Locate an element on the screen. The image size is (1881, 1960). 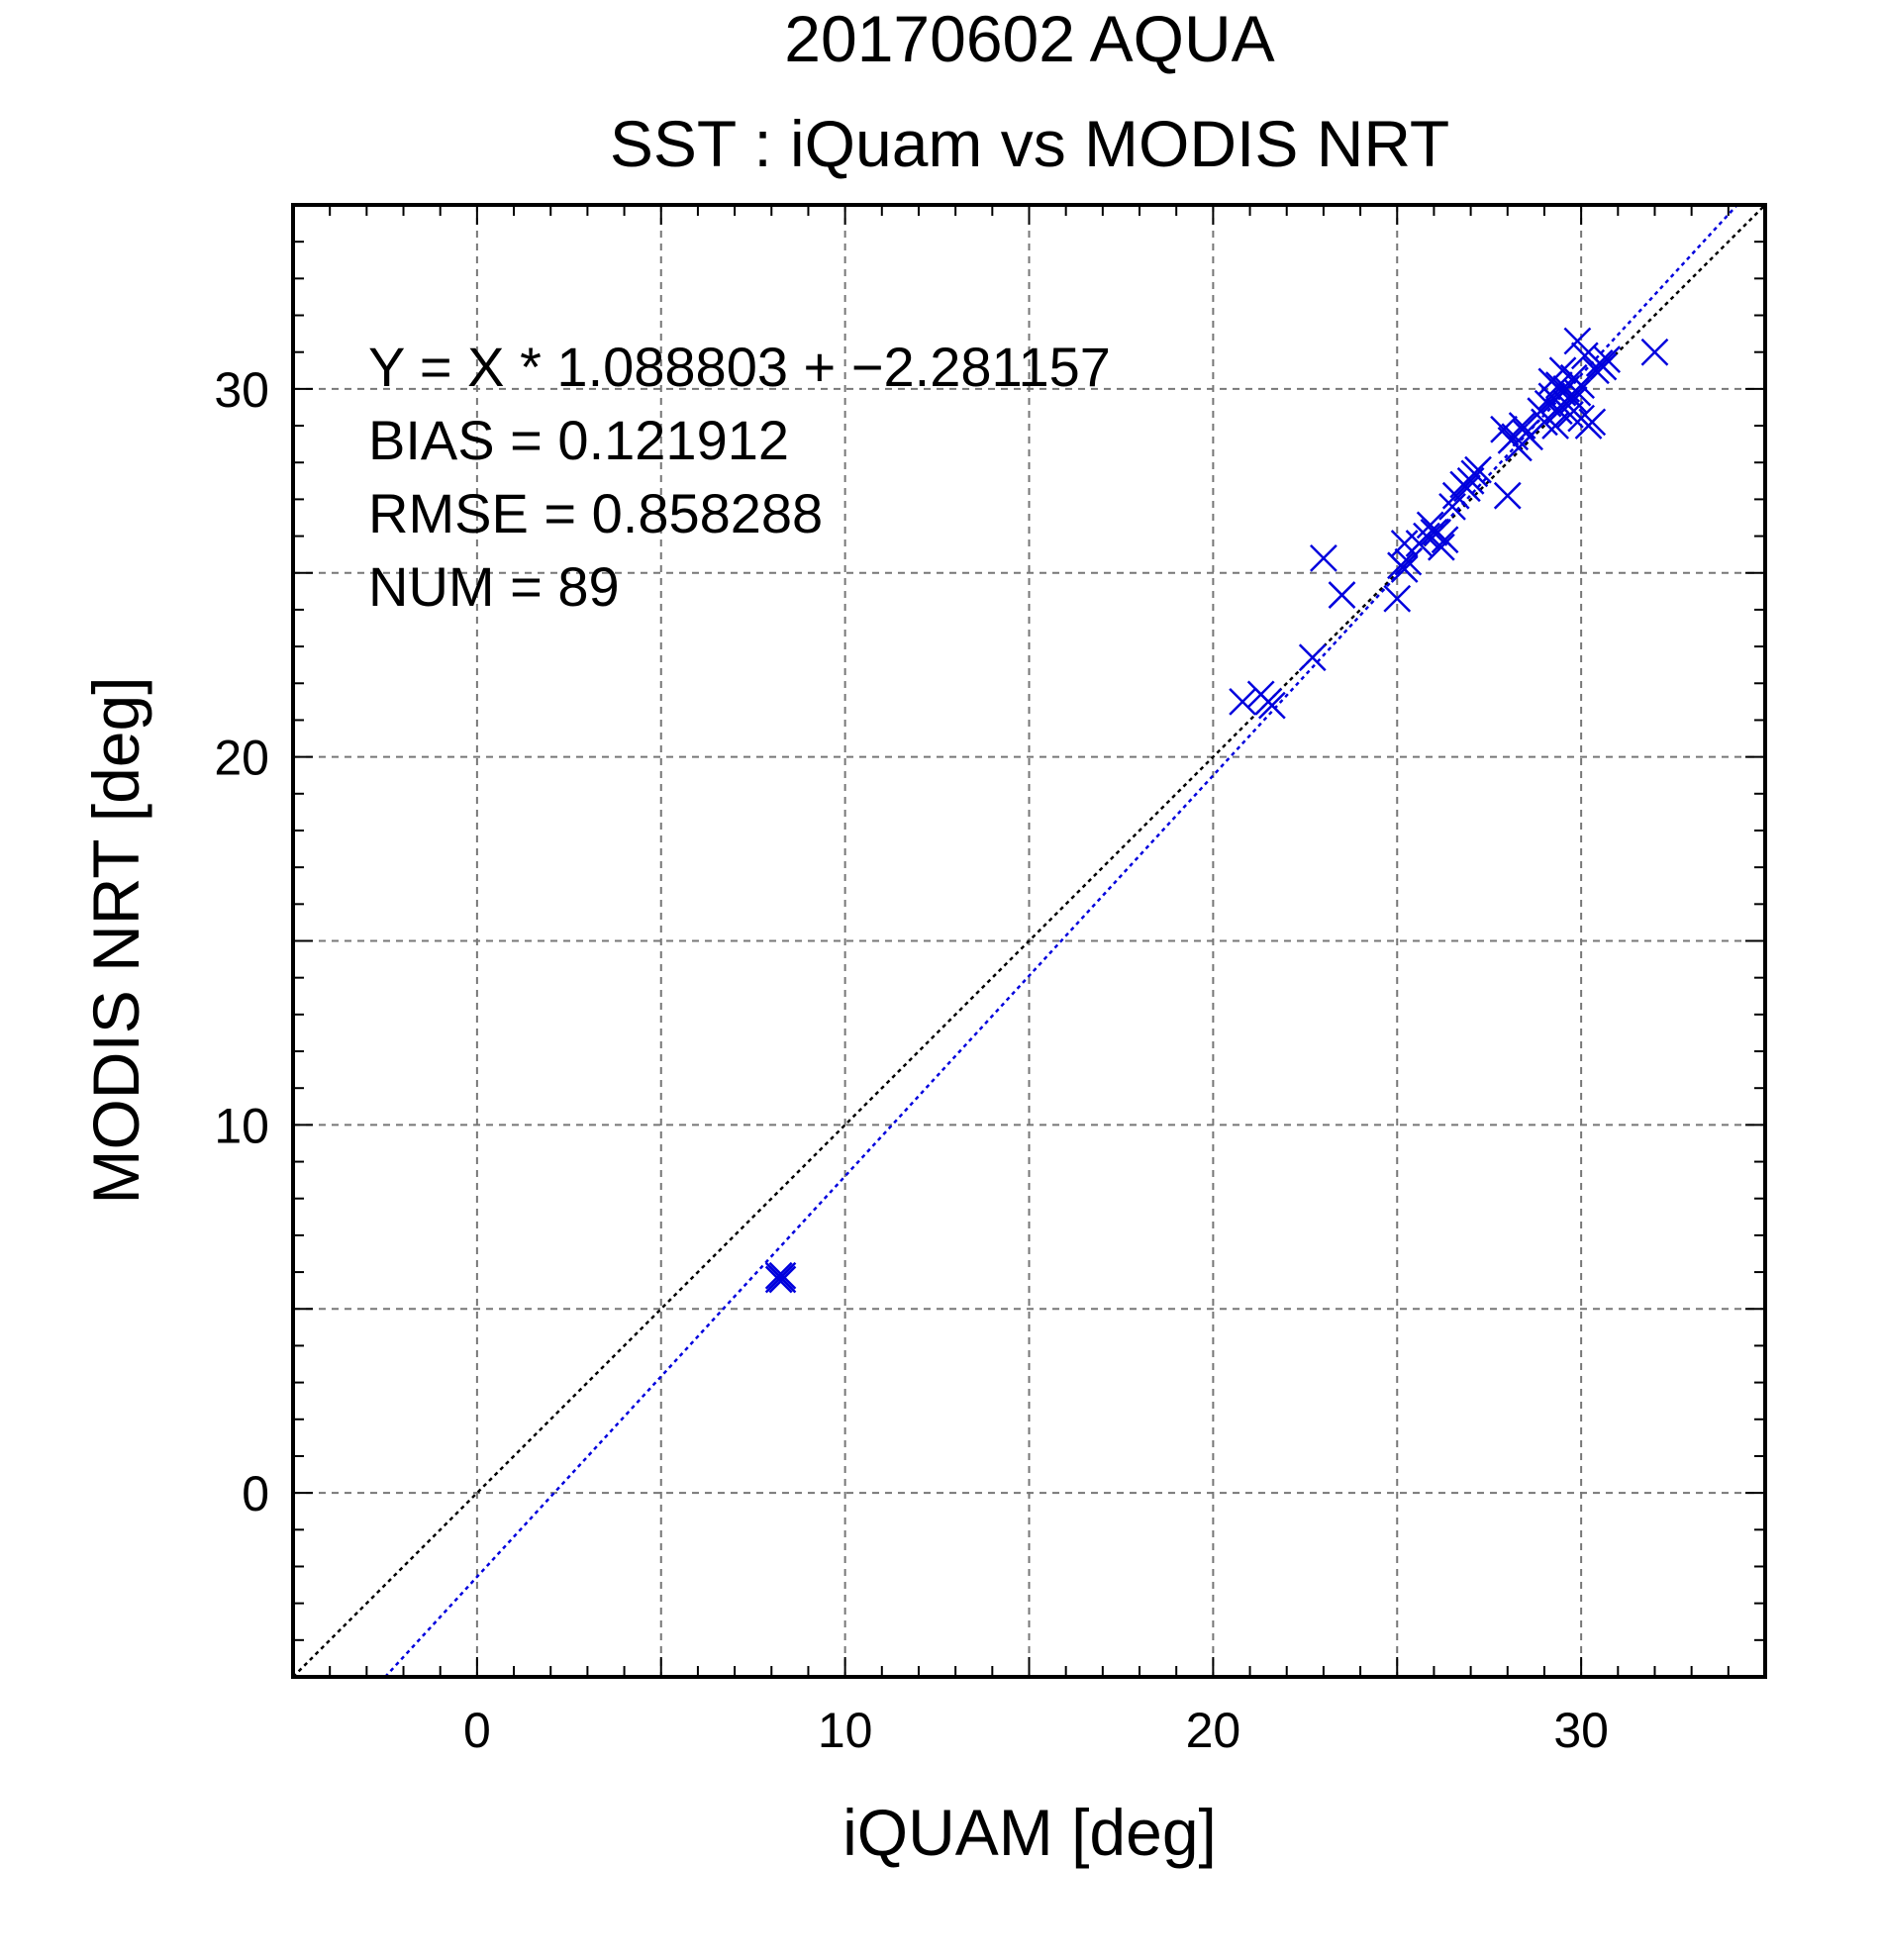
stats-line: Y = X * 1.088803 + −2.281157 is located at coordinates (739, 367).